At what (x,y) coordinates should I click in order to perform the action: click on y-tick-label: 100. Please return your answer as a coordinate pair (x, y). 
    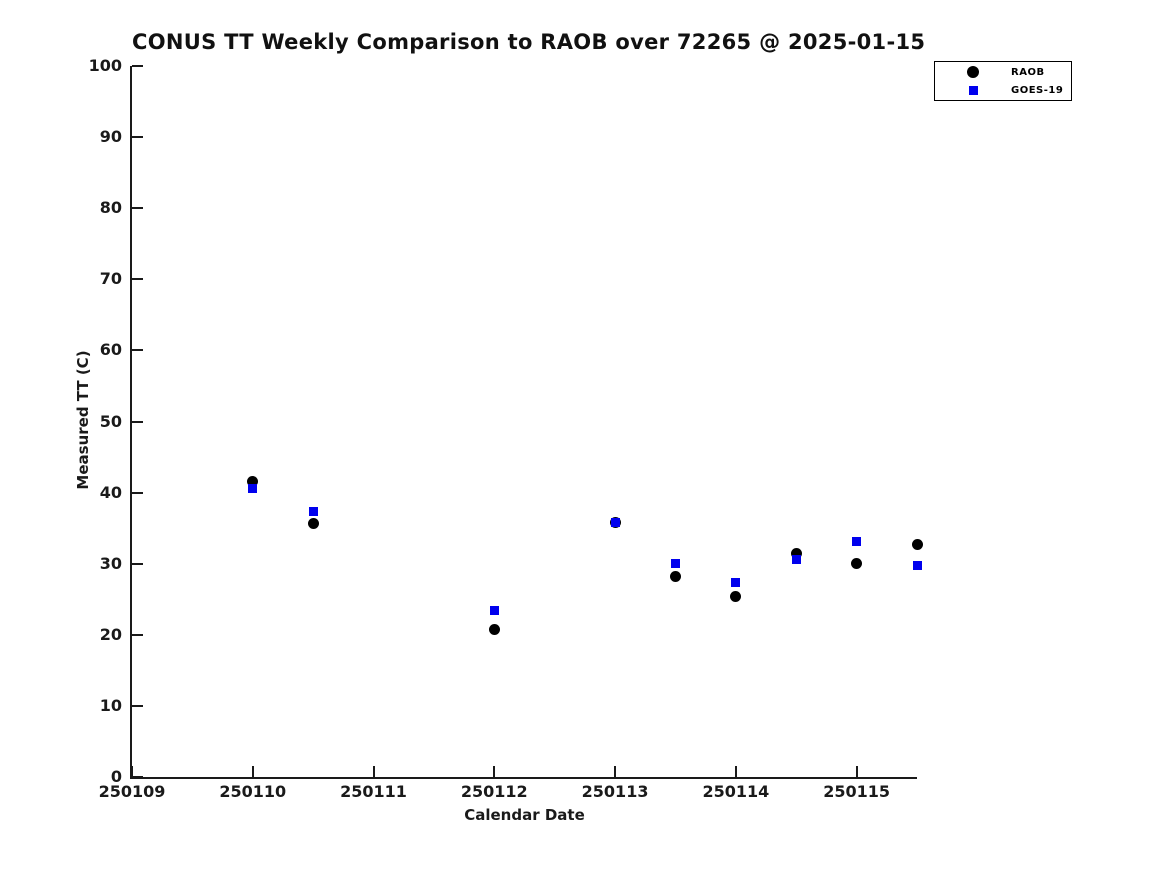
    Looking at the image, I should click on (105, 65).